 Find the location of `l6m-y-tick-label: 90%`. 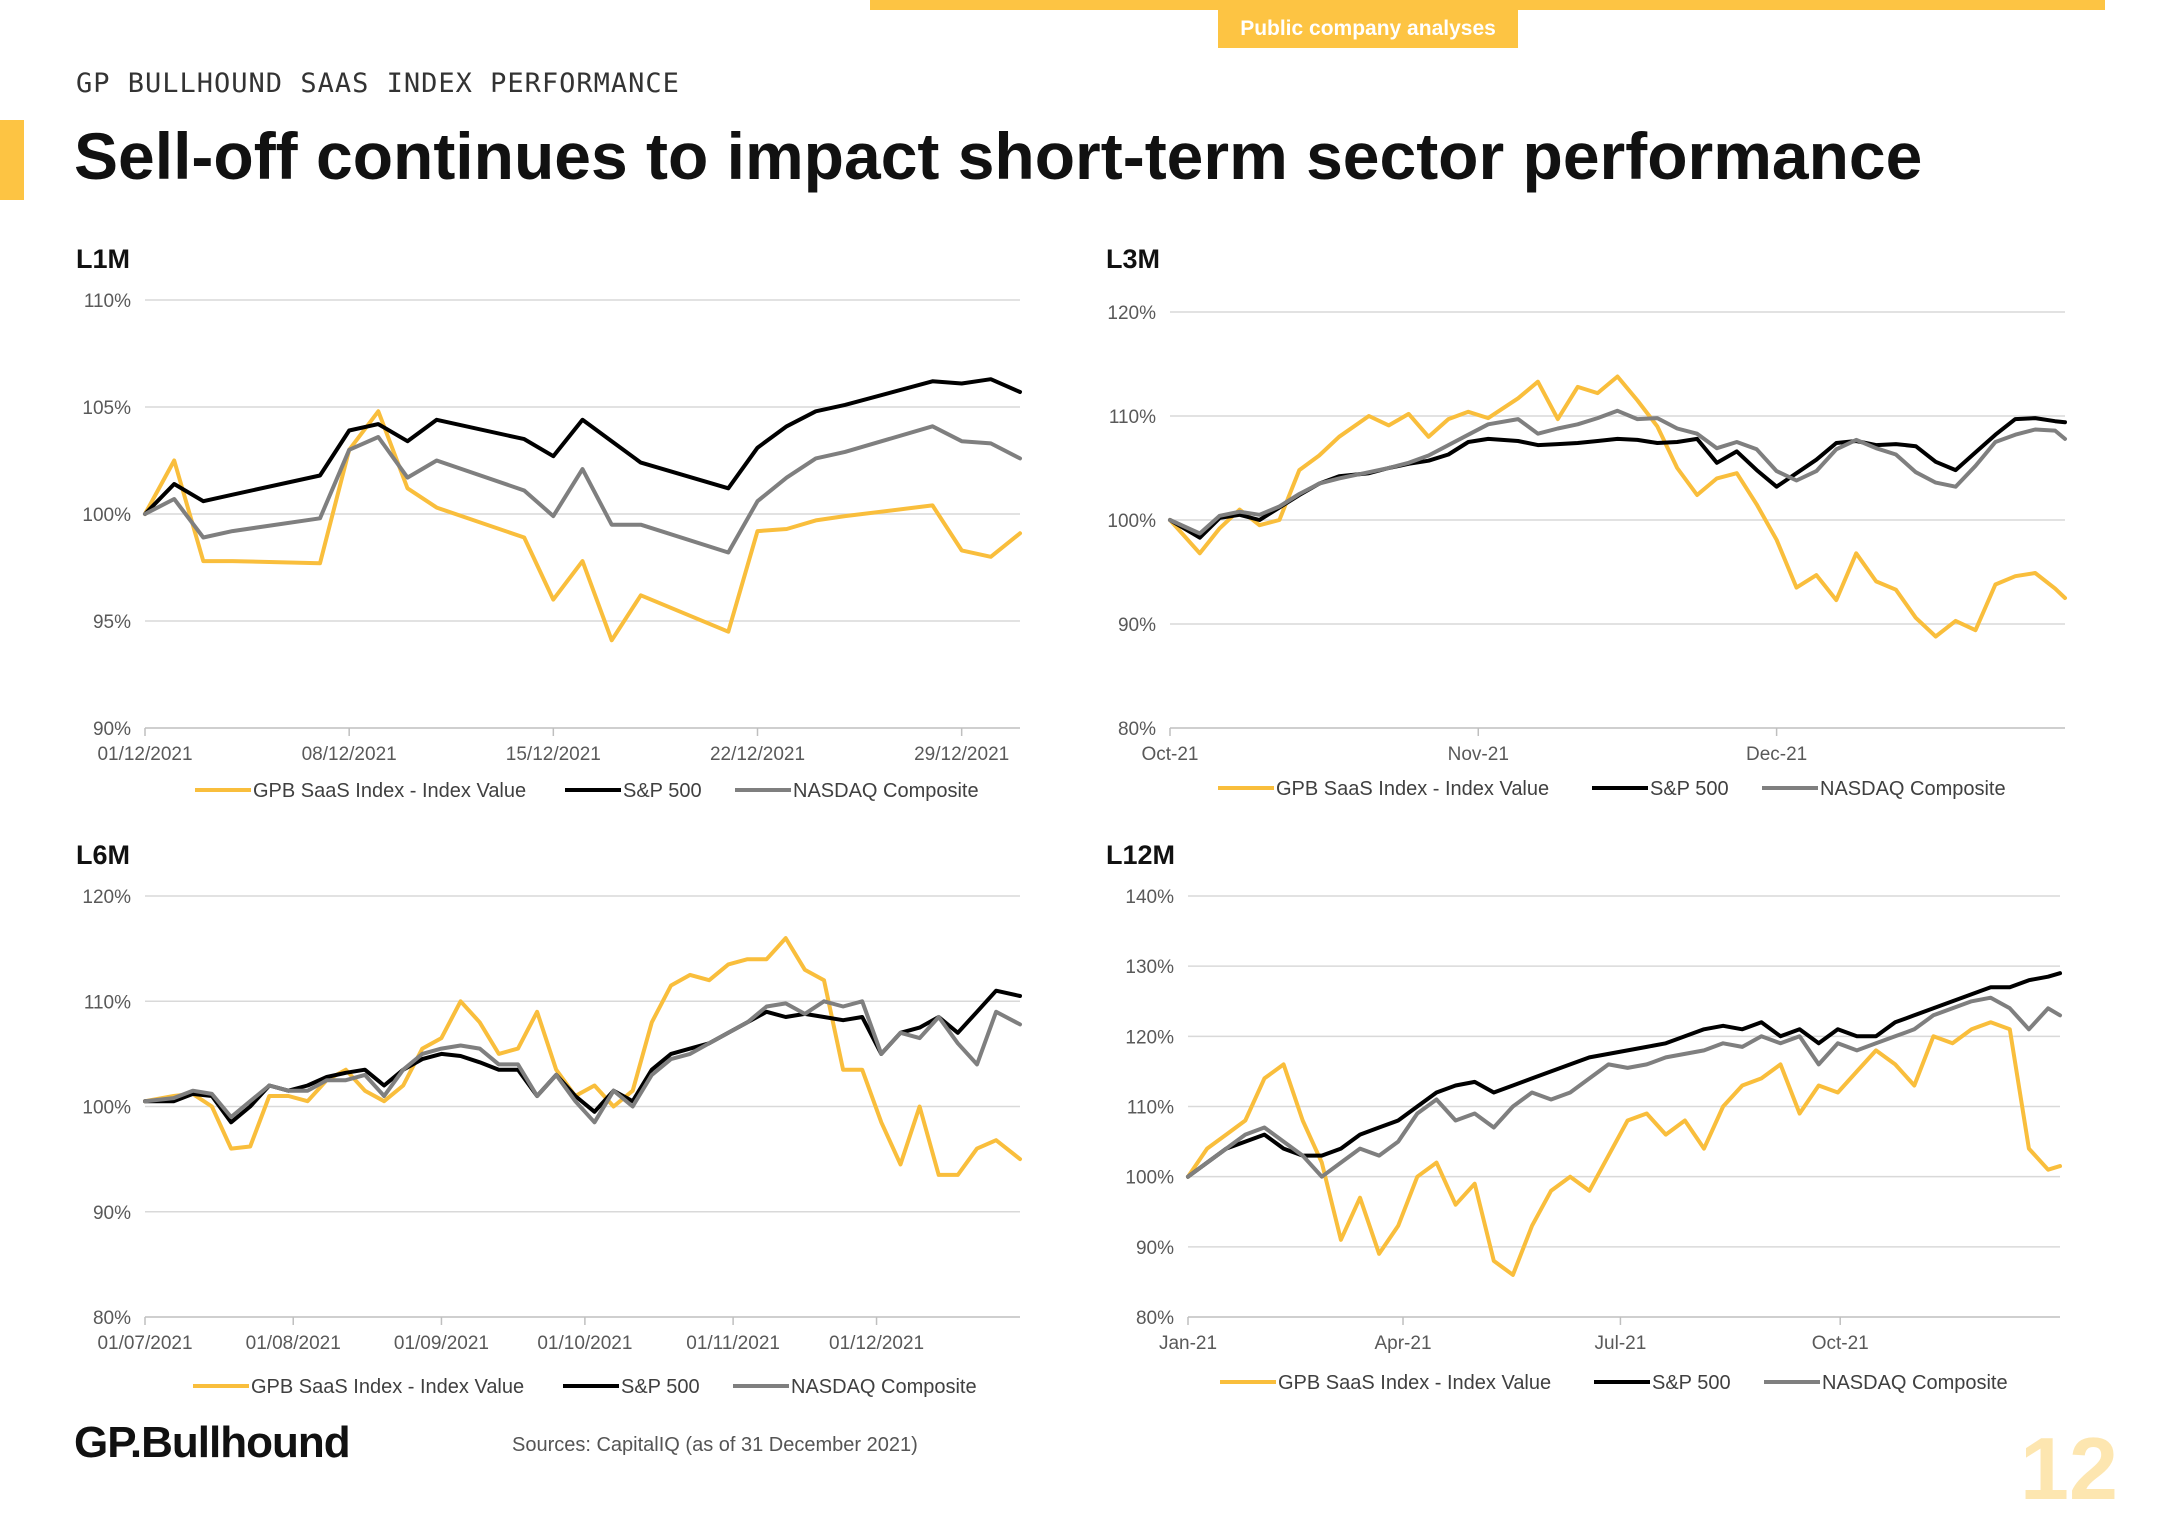

l6m-y-tick-label: 90% is located at coordinates (112, 1213).